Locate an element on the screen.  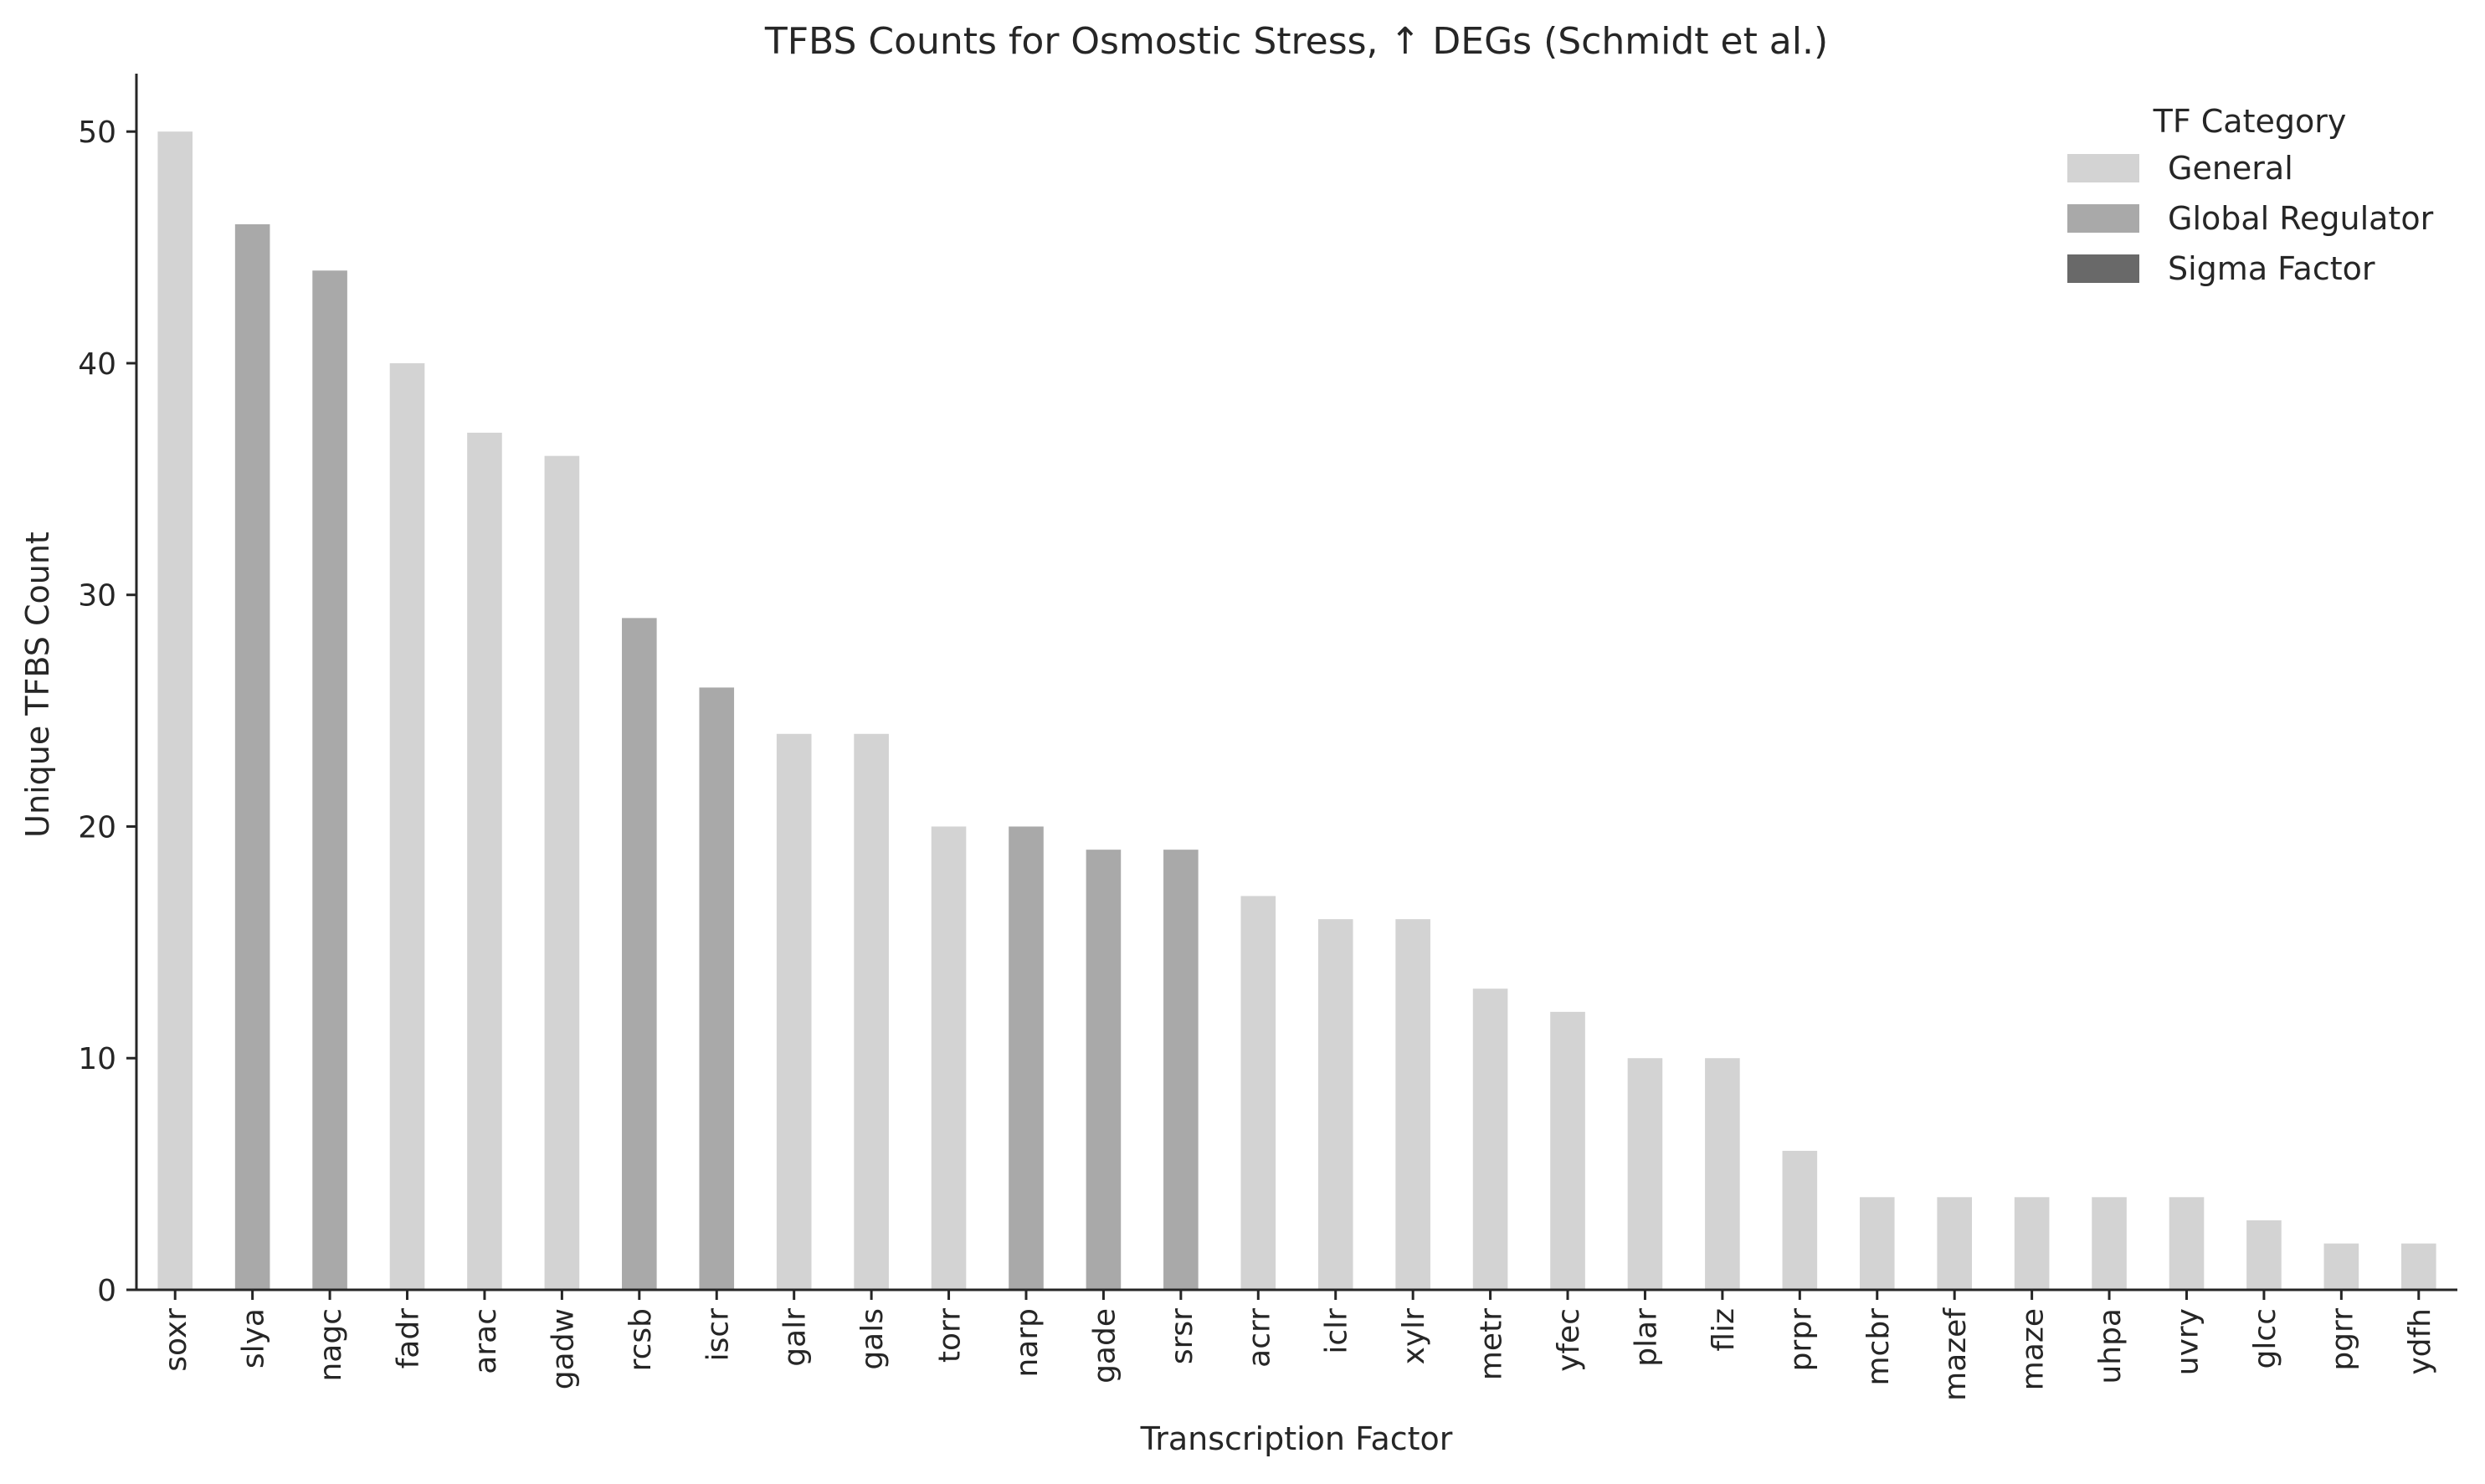
bar-rcsb is located at coordinates (639, 954).